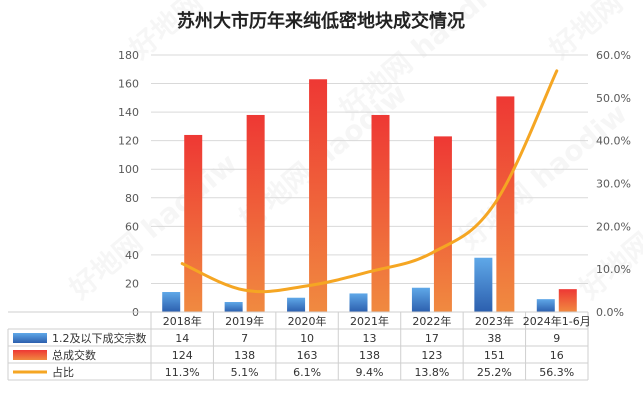  I want to click on y-left-tick-label: 80, so click(132, 198).